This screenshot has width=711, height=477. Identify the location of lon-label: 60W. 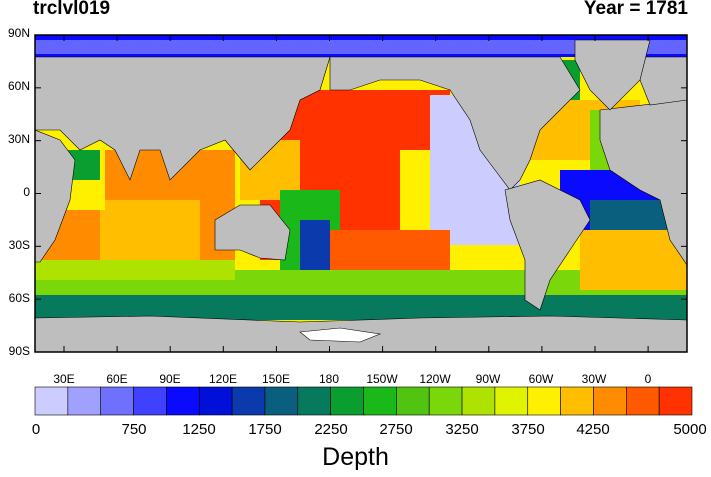
(541, 379).